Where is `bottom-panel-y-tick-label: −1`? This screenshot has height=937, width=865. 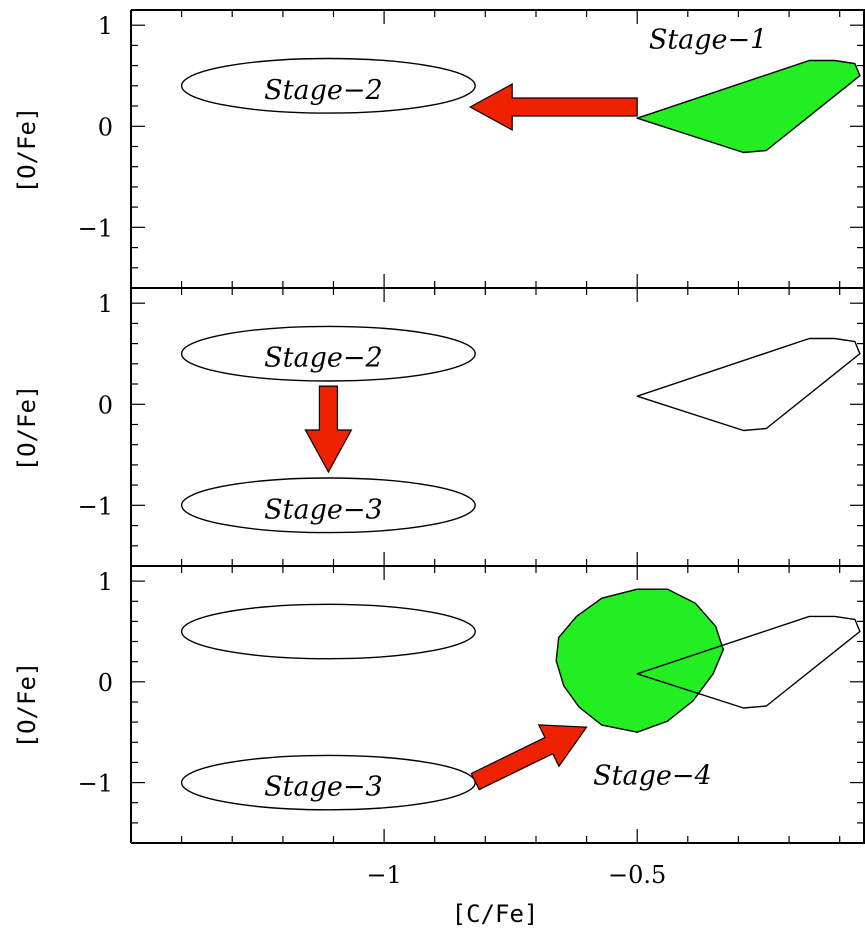 bottom-panel-y-tick-label: −1 is located at coordinates (95, 784).